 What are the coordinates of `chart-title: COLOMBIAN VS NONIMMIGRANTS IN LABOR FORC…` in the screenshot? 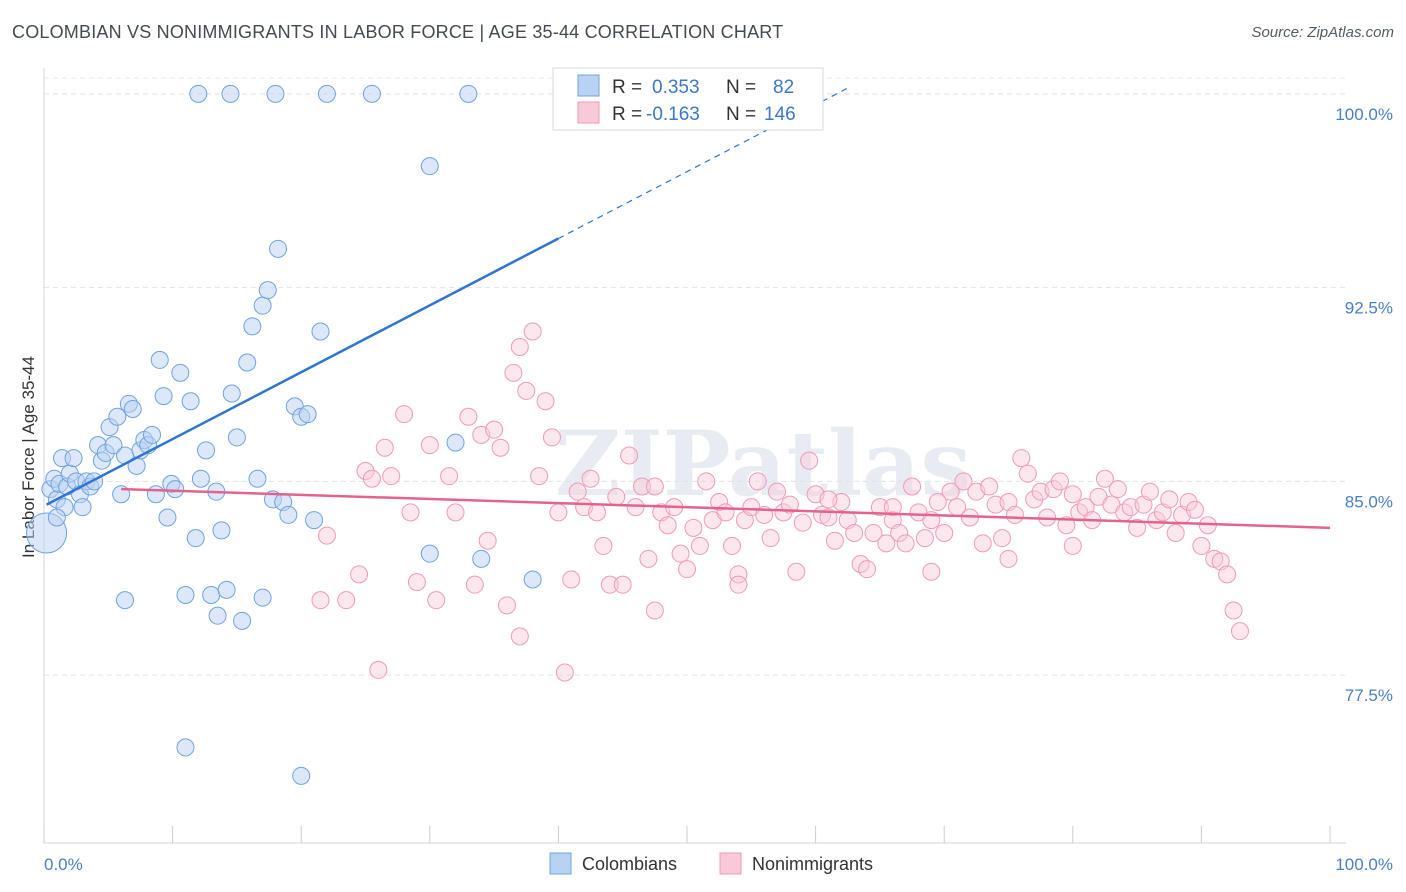 It's located at (398, 32).